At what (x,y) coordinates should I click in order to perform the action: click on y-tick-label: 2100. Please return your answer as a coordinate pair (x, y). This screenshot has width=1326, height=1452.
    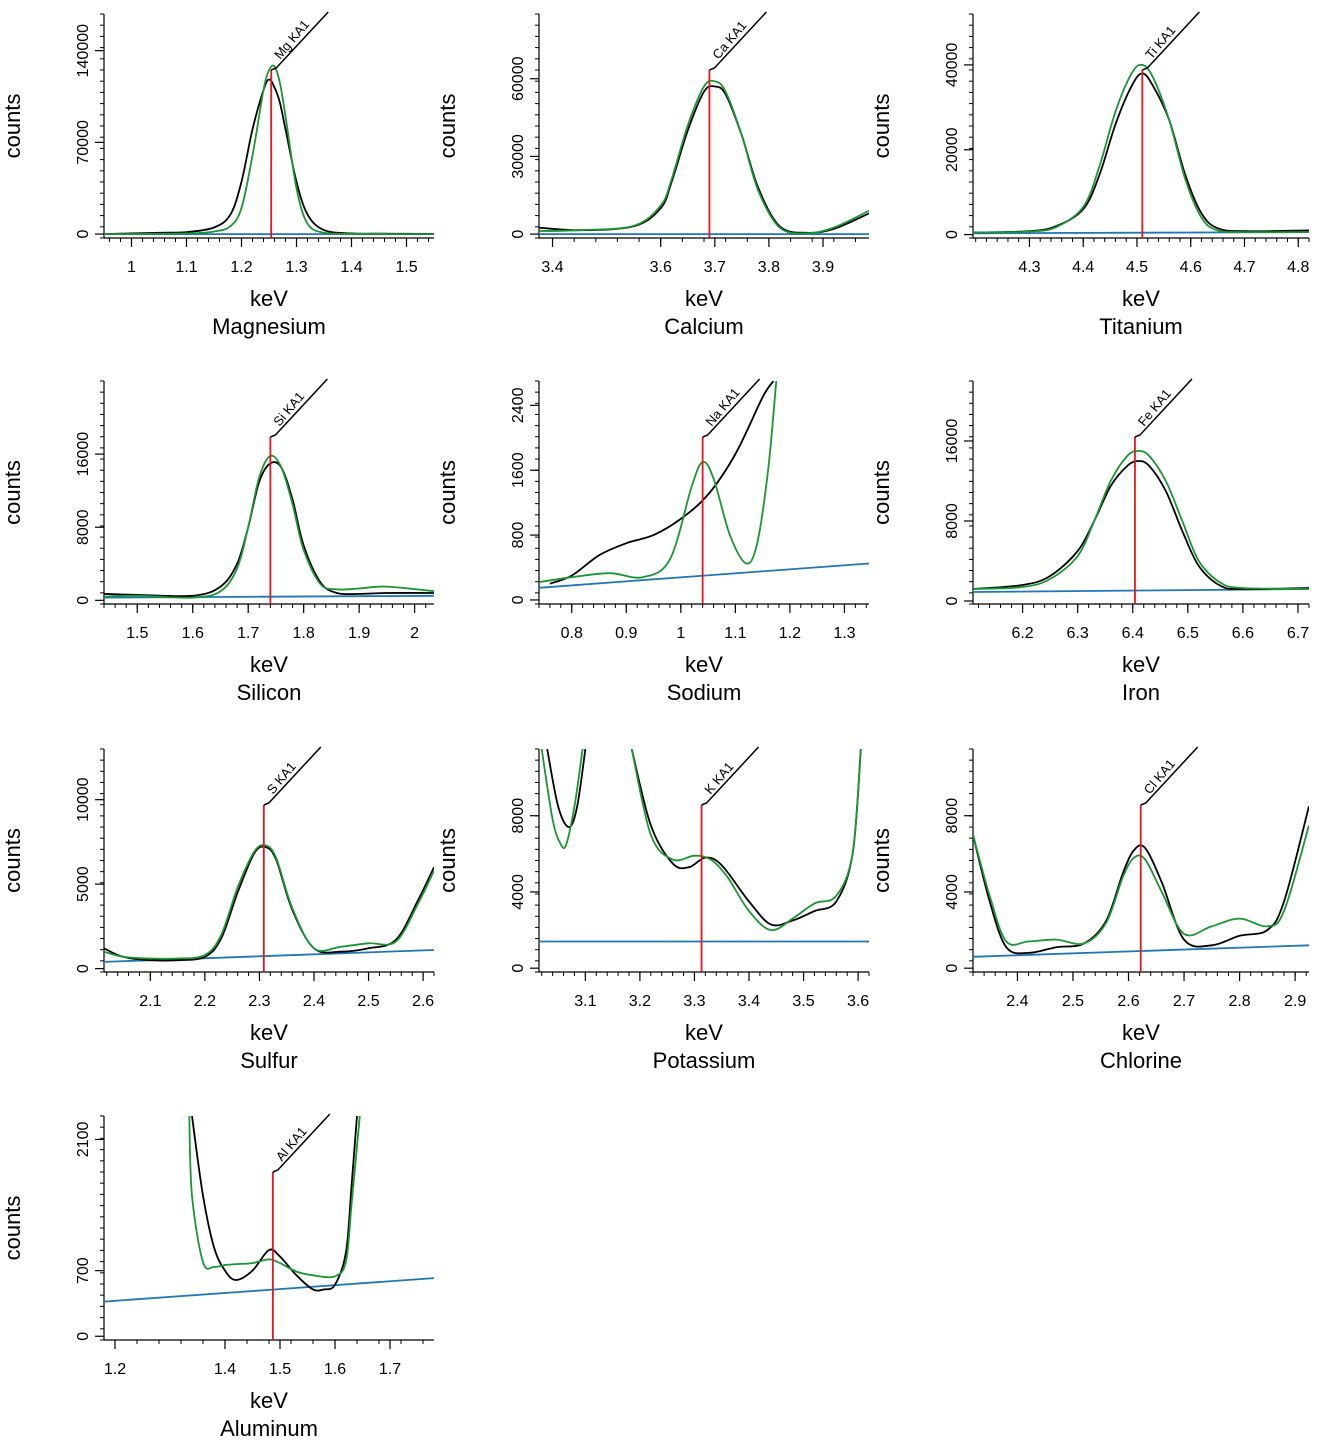
    Looking at the image, I should click on (83, 1140).